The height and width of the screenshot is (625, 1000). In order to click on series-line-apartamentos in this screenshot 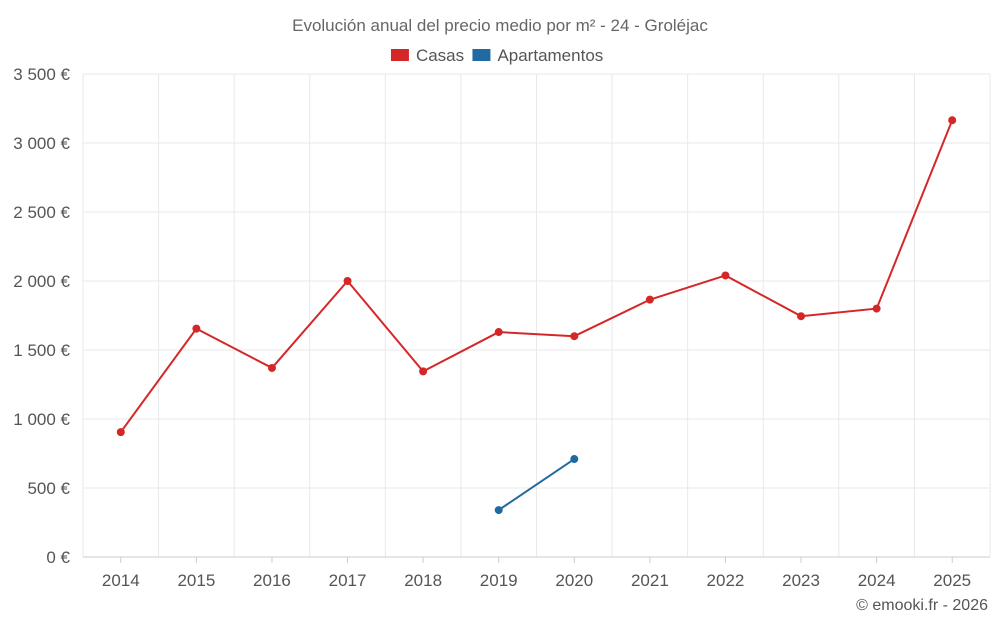, I will do `click(536, 484)`.